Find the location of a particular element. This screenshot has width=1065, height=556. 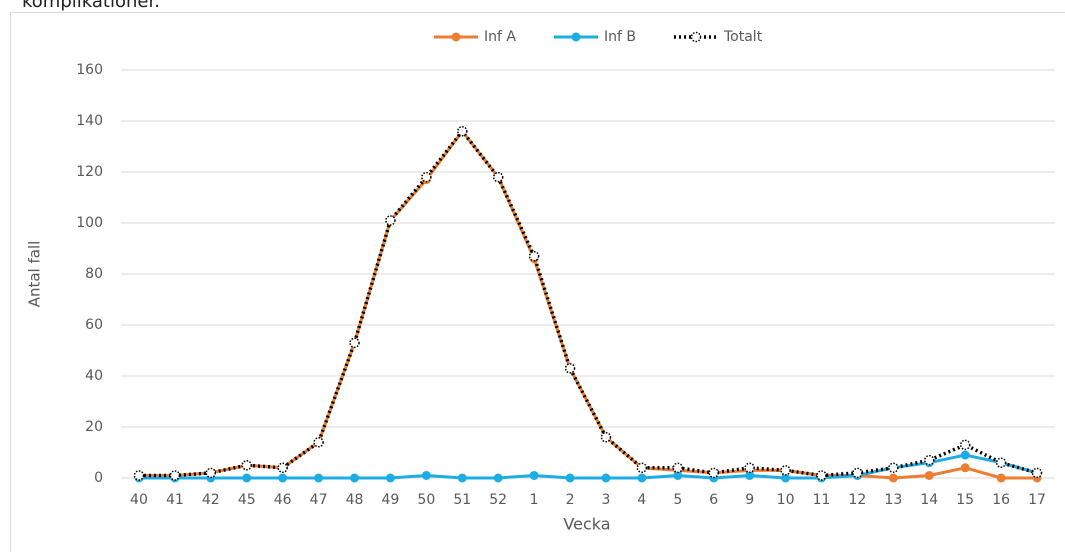

x-tick-label: 42 is located at coordinates (211, 500).